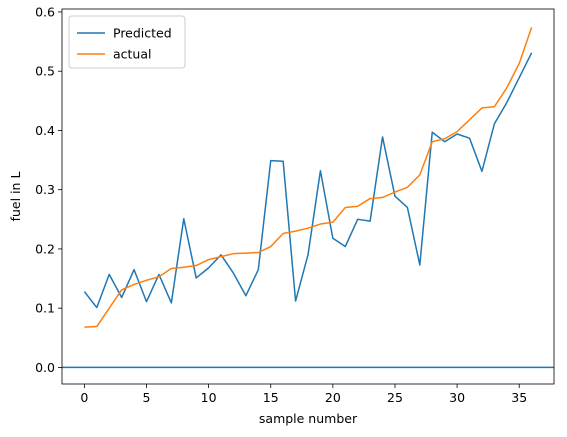 This screenshot has height=437, width=567. I want to click on x-axis-label: sample number, so click(308, 418).